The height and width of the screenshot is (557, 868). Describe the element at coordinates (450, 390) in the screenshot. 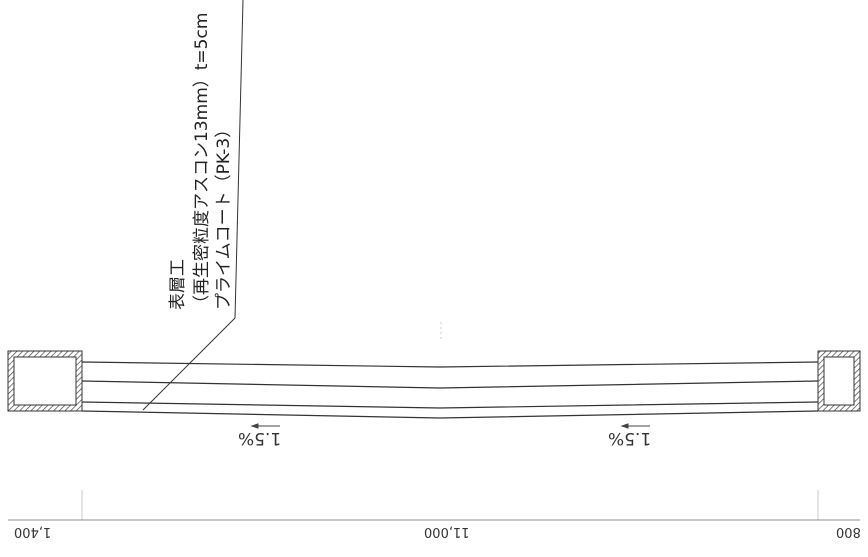

I see `pavement-layers` at that location.